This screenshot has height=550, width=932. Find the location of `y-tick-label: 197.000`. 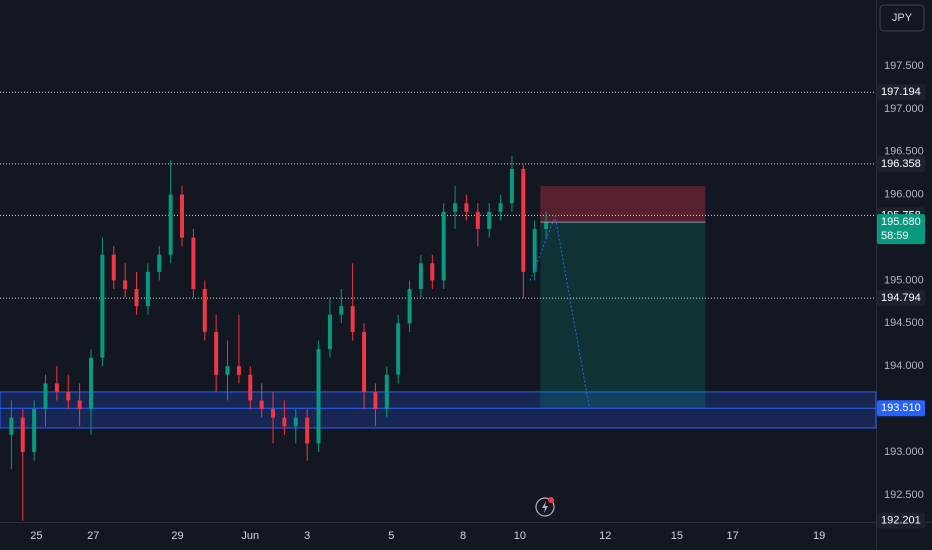

y-tick-label: 197.000 is located at coordinates (904, 109).